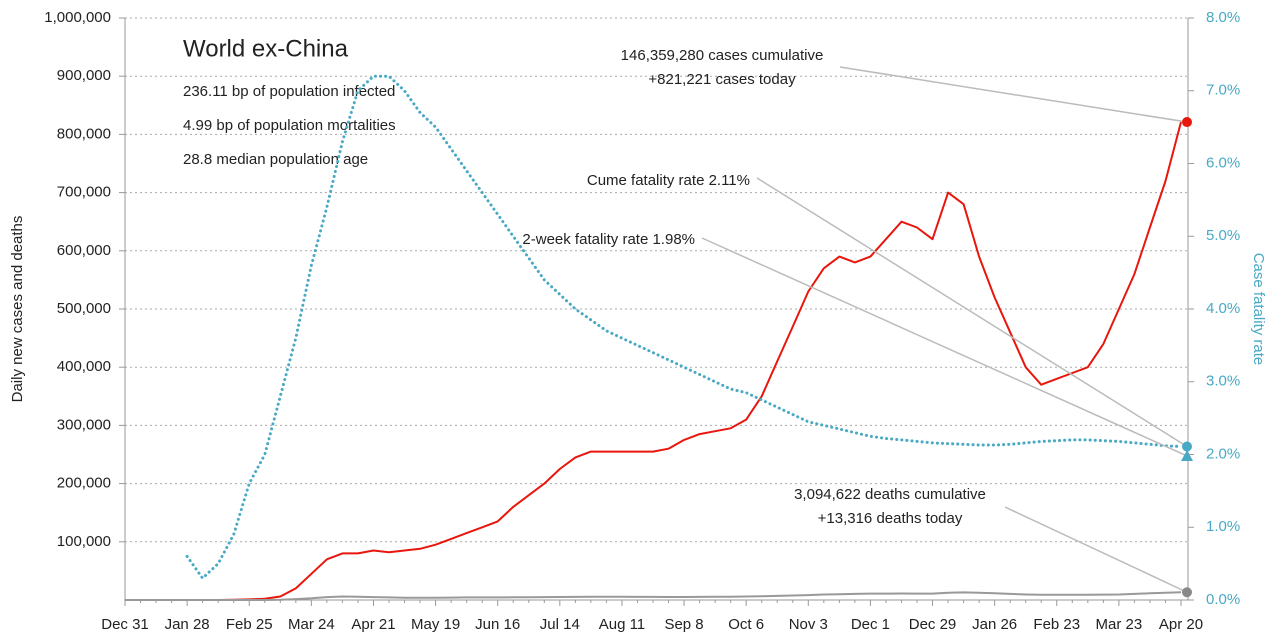 This screenshot has height=639, width=1276. What do you see at coordinates (125, 624) in the screenshot?
I see `x-tick-label: Dec 31` at bounding box center [125, 624].